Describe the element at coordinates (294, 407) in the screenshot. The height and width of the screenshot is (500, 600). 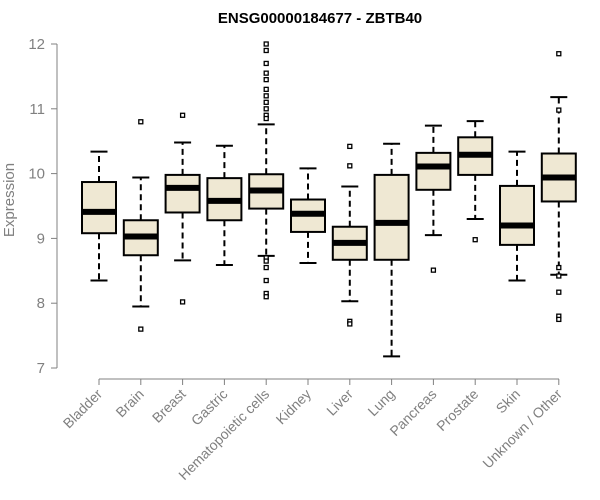
I see `x-tick-label: Kidney` at that location.